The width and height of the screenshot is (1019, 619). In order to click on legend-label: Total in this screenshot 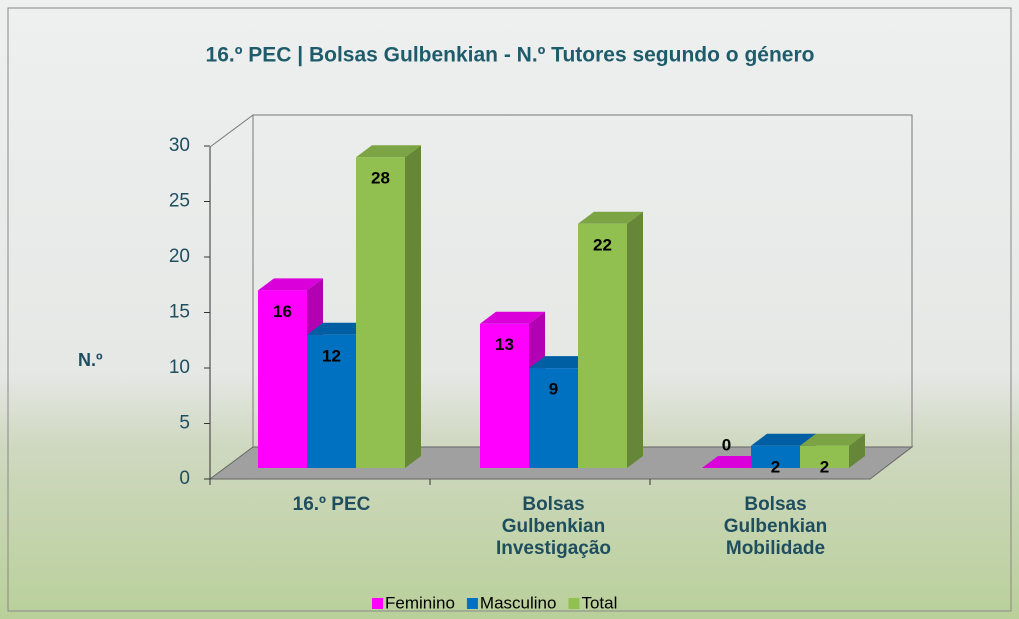, I will do `click(599, 602)`.